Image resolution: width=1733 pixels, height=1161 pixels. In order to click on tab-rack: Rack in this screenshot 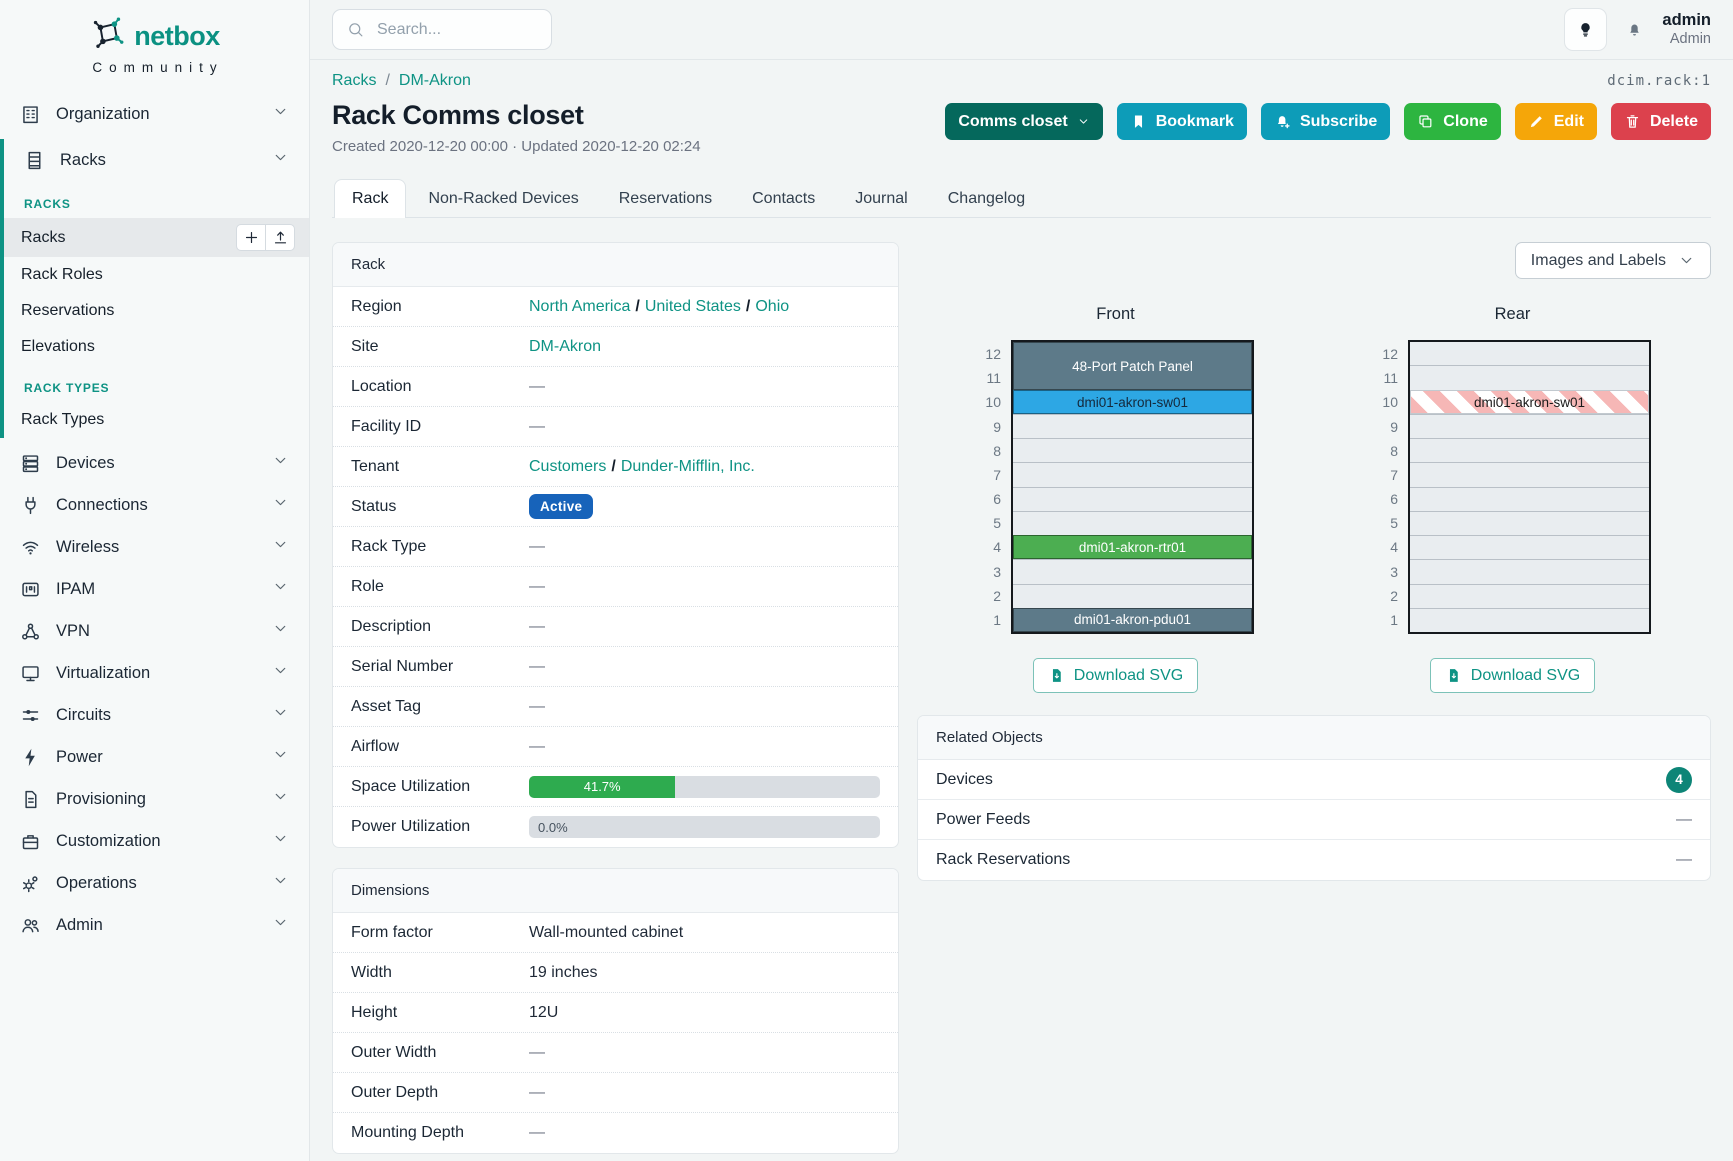, I will do `click(370, 198)`.